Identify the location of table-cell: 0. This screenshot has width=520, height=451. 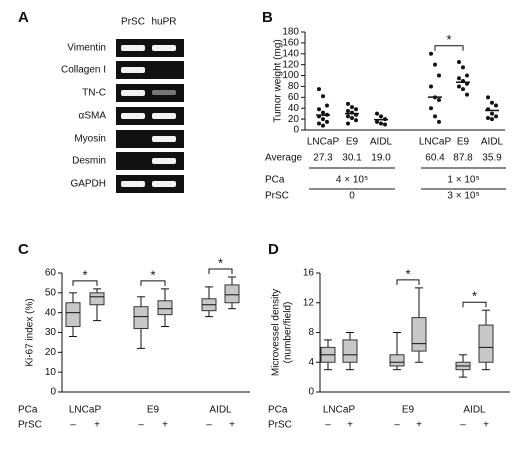
(352, 196).